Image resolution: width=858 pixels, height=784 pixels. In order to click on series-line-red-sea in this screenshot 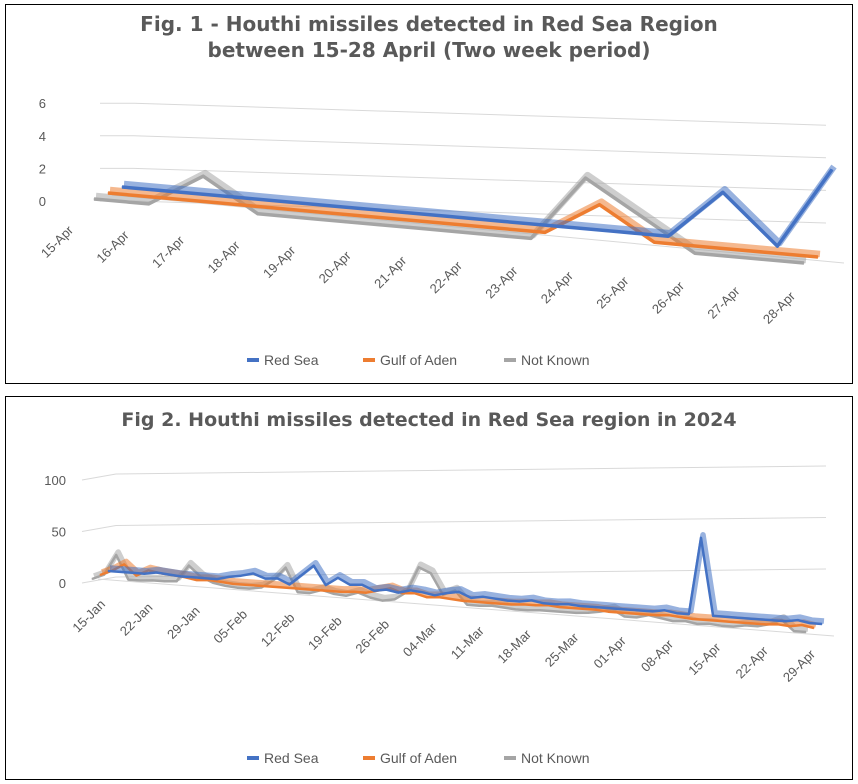, I will do `click(465, 581)`.